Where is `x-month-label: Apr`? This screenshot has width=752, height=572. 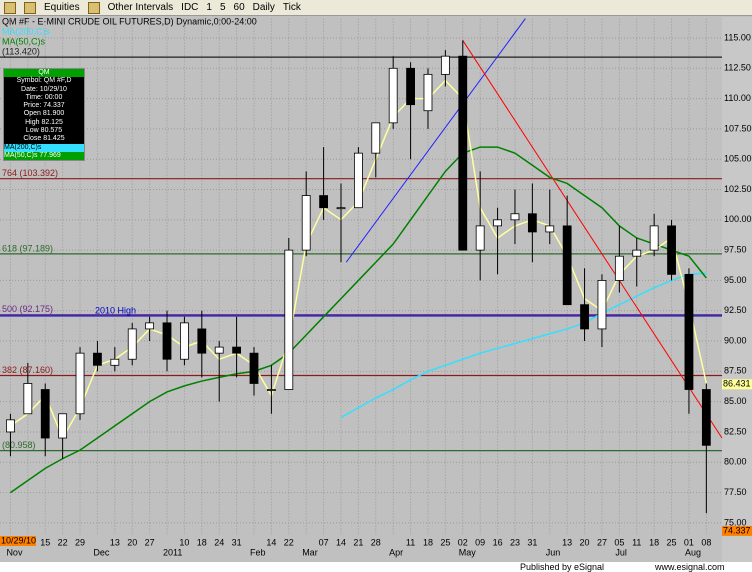 x-month-label: Apr is located at coordinates (396, 552).